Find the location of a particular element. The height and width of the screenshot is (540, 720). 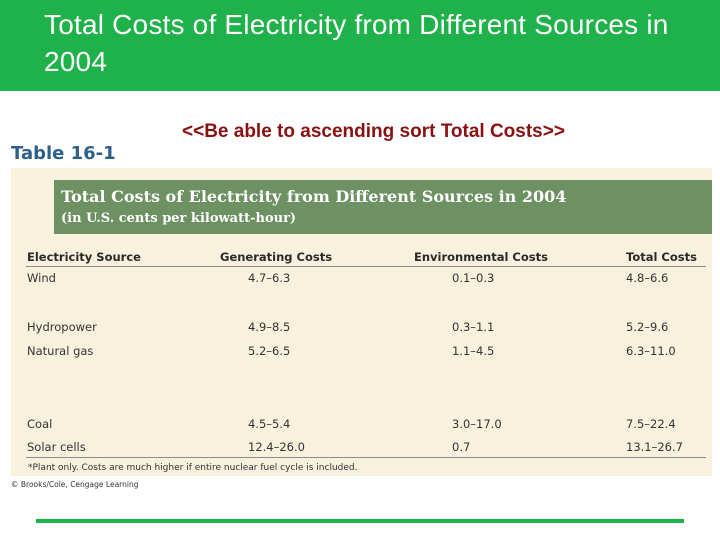

column-header-environmental: Environmental Costs is located at coordinates (481, 257).